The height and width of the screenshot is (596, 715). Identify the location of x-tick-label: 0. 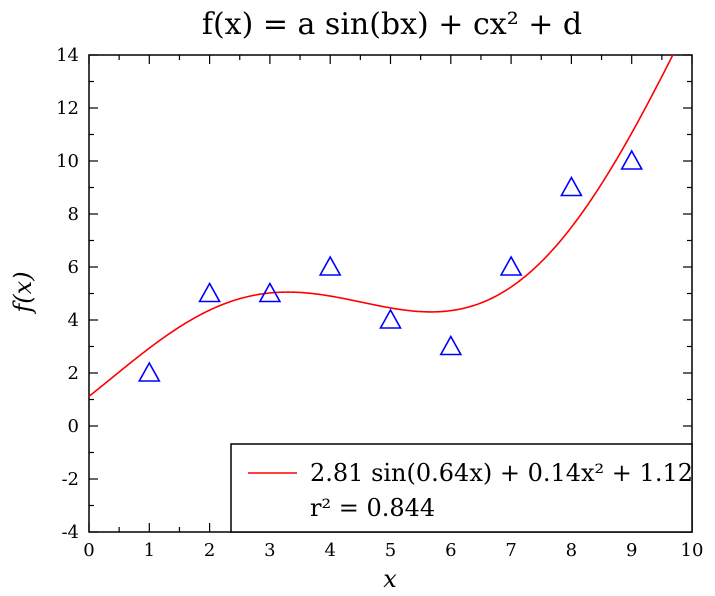
(88, 550).